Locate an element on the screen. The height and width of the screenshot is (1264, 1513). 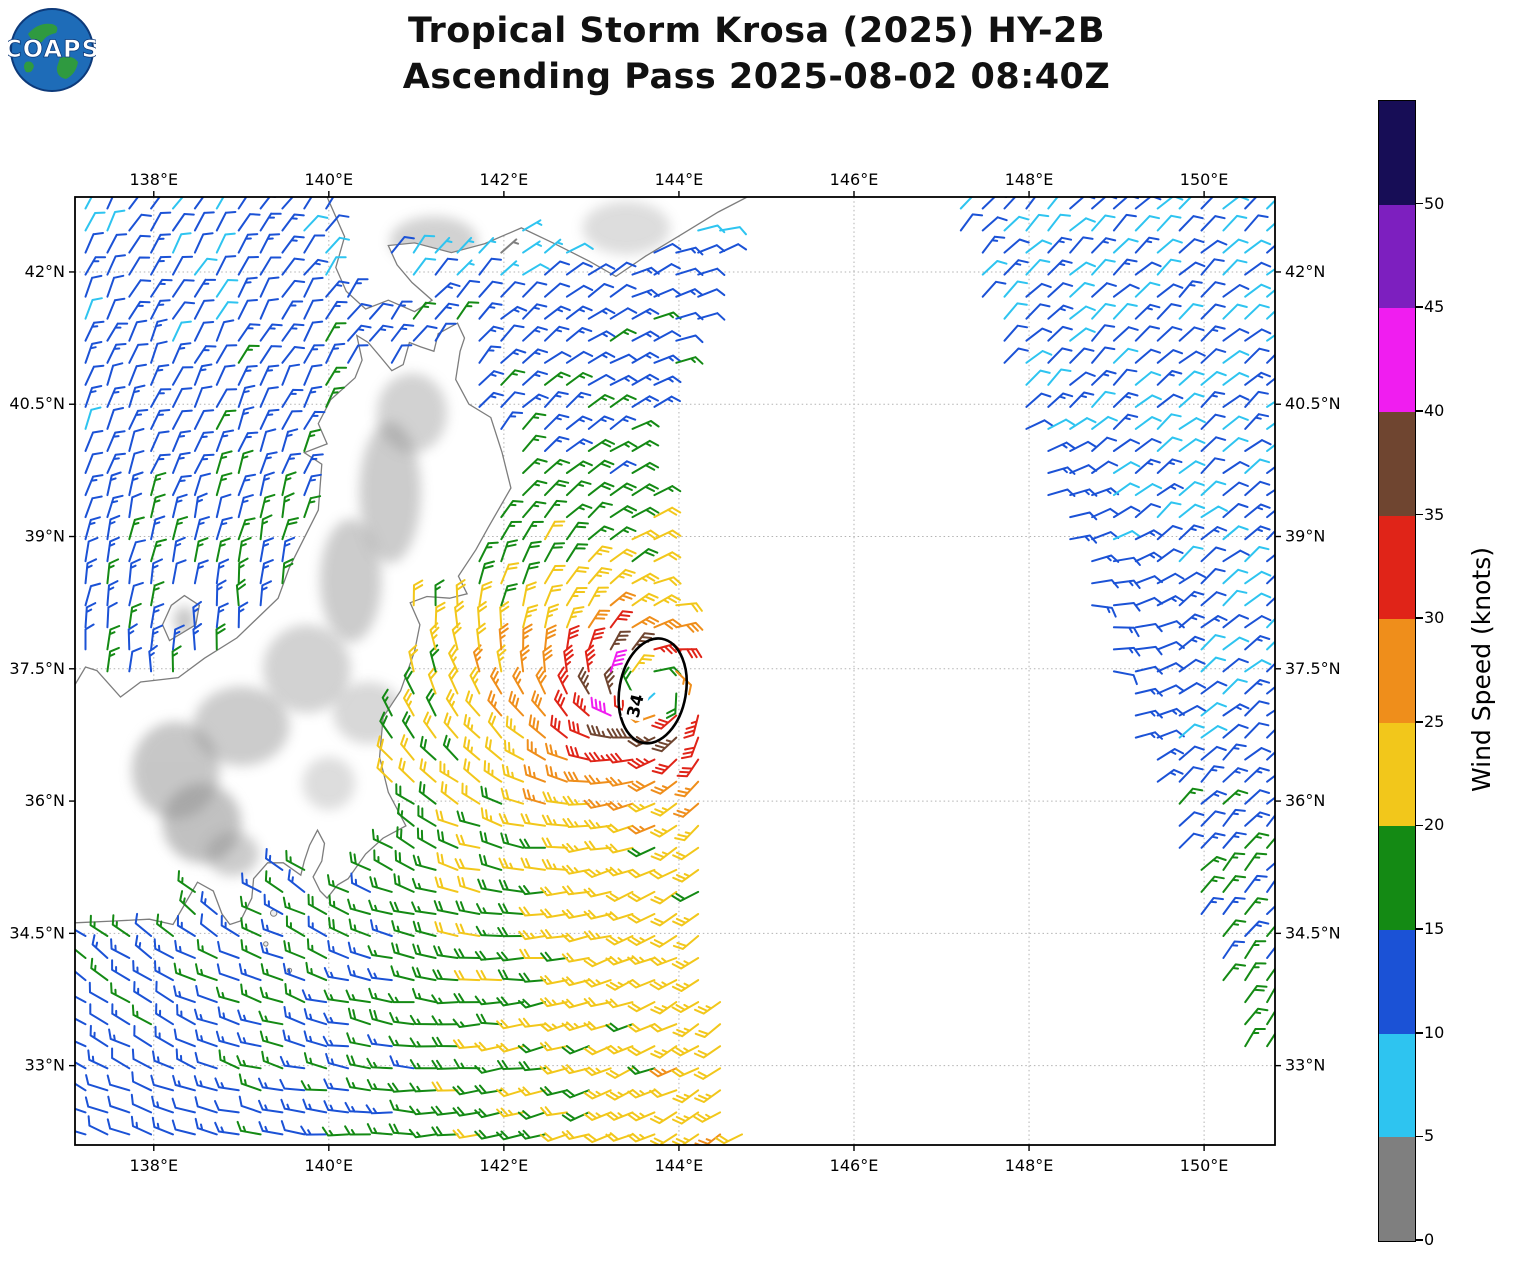
globe-land-shape is located at coordinates (67, 67).